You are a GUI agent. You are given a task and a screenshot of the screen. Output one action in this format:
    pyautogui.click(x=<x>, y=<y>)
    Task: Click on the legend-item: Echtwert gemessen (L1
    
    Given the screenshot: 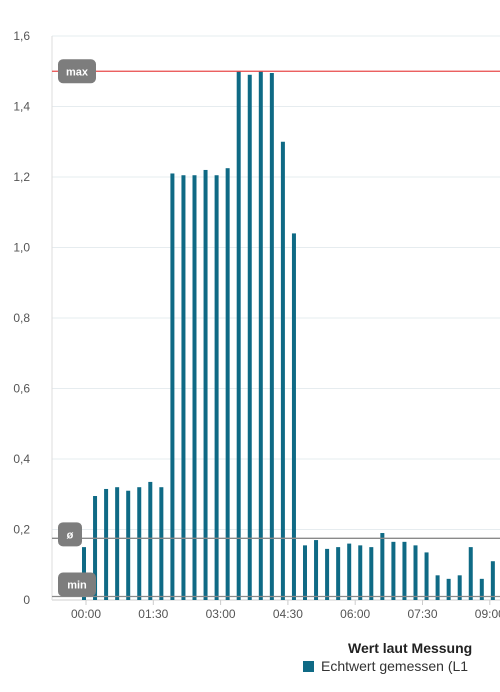 What is the action you would take?
    pyautogui.click(x=385, y=666)
    